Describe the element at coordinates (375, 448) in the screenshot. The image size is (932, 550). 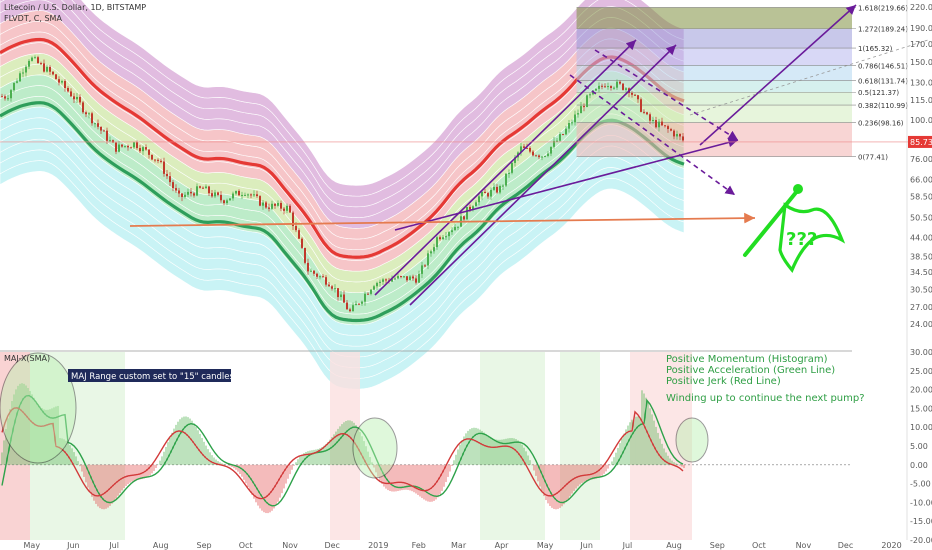
I see `highlight-ellipse` at that location.